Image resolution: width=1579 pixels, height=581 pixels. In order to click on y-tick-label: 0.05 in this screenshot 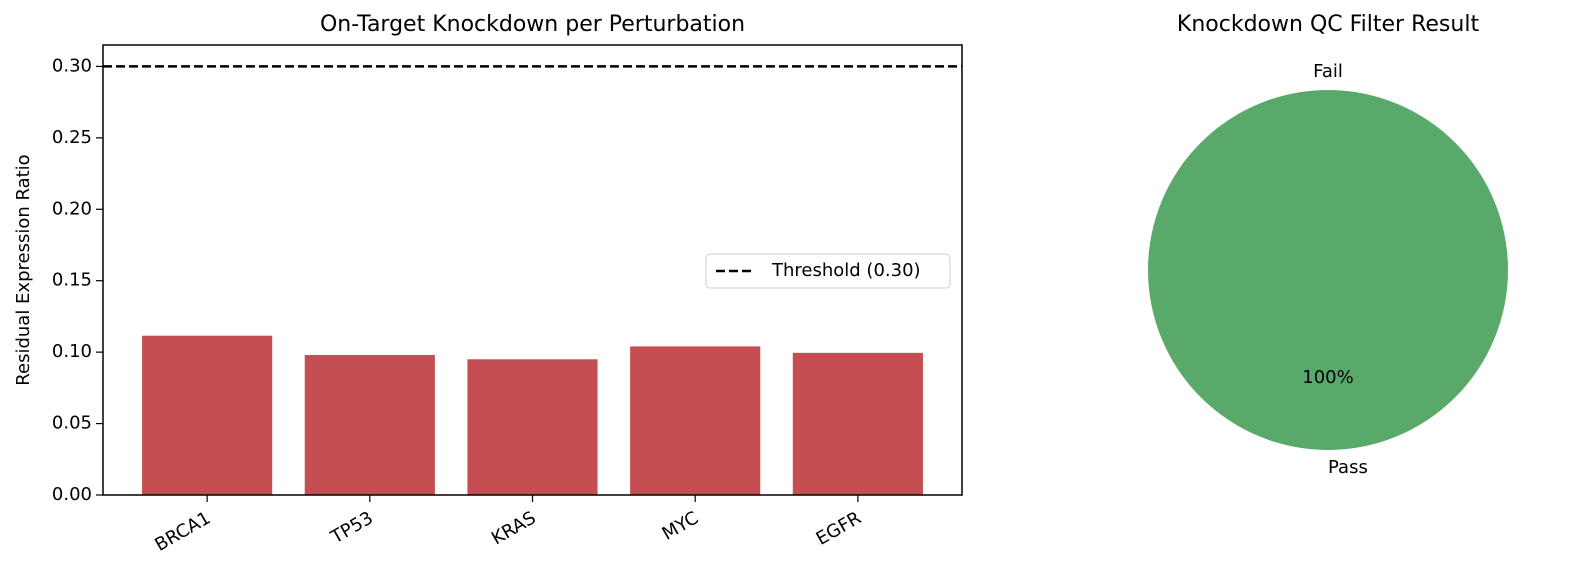, I will do `click(72, 423)`.